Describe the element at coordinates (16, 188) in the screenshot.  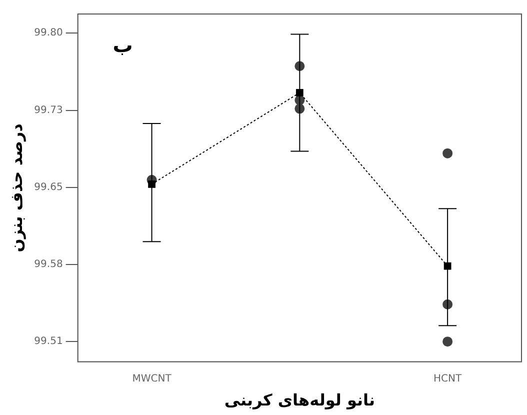
I see `y-axis-title: درصد حذف بنزن` at that location.